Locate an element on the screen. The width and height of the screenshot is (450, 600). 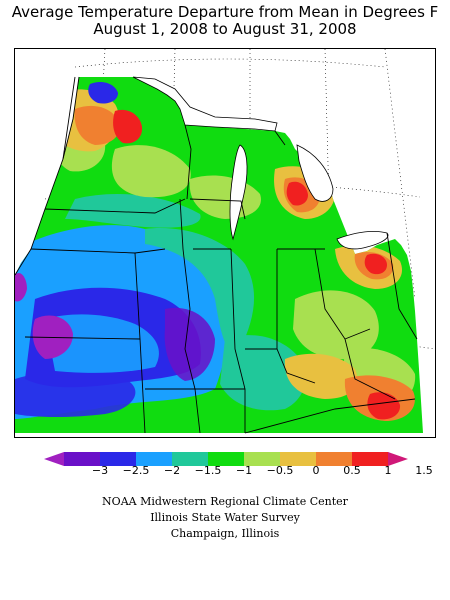
title-line-2: August 1, 2008 to August 31, 2008 is located at coordinates (225, 29).